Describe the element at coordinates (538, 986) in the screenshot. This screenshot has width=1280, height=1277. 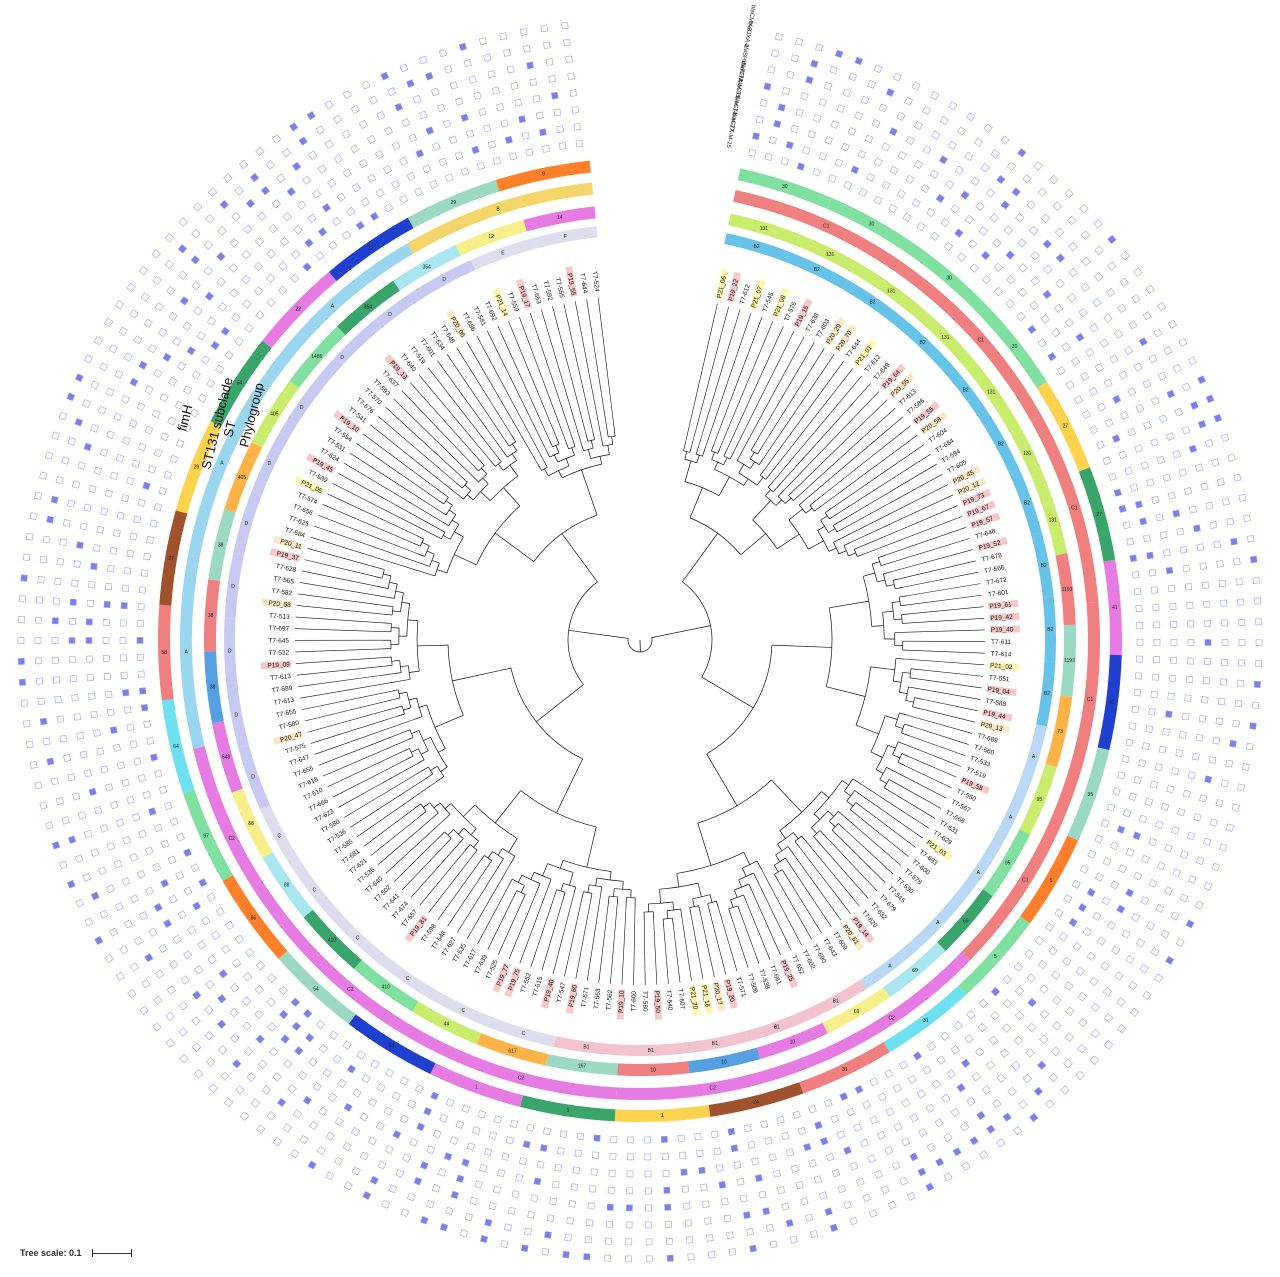
I see `leaf-label-group: T7-515` at that location.